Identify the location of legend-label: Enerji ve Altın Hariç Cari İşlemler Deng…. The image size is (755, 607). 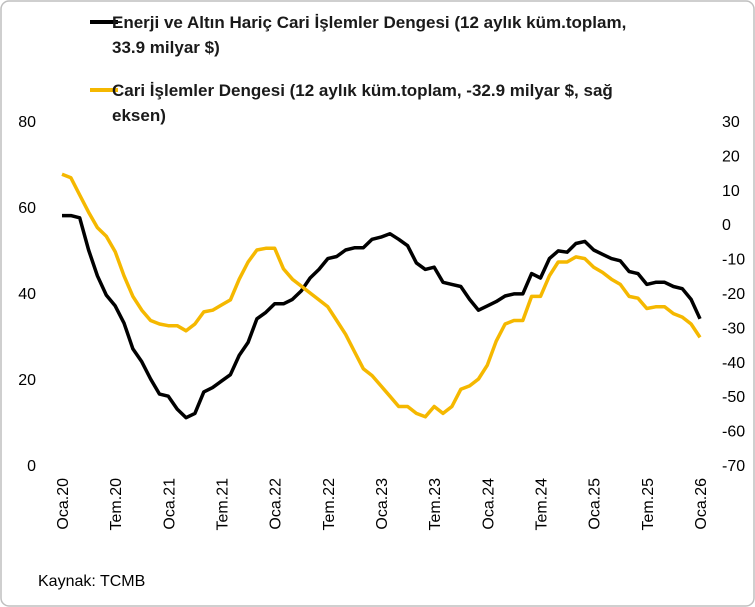
(369, 35).